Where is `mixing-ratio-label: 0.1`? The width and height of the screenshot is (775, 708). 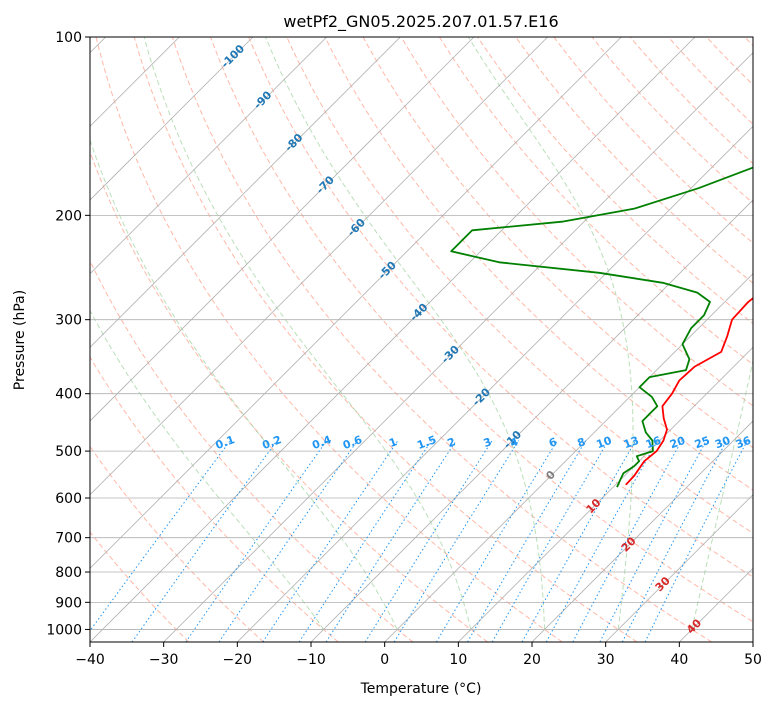 mixing-ratio-label: 0.1 is located at coordinates (225, 442).